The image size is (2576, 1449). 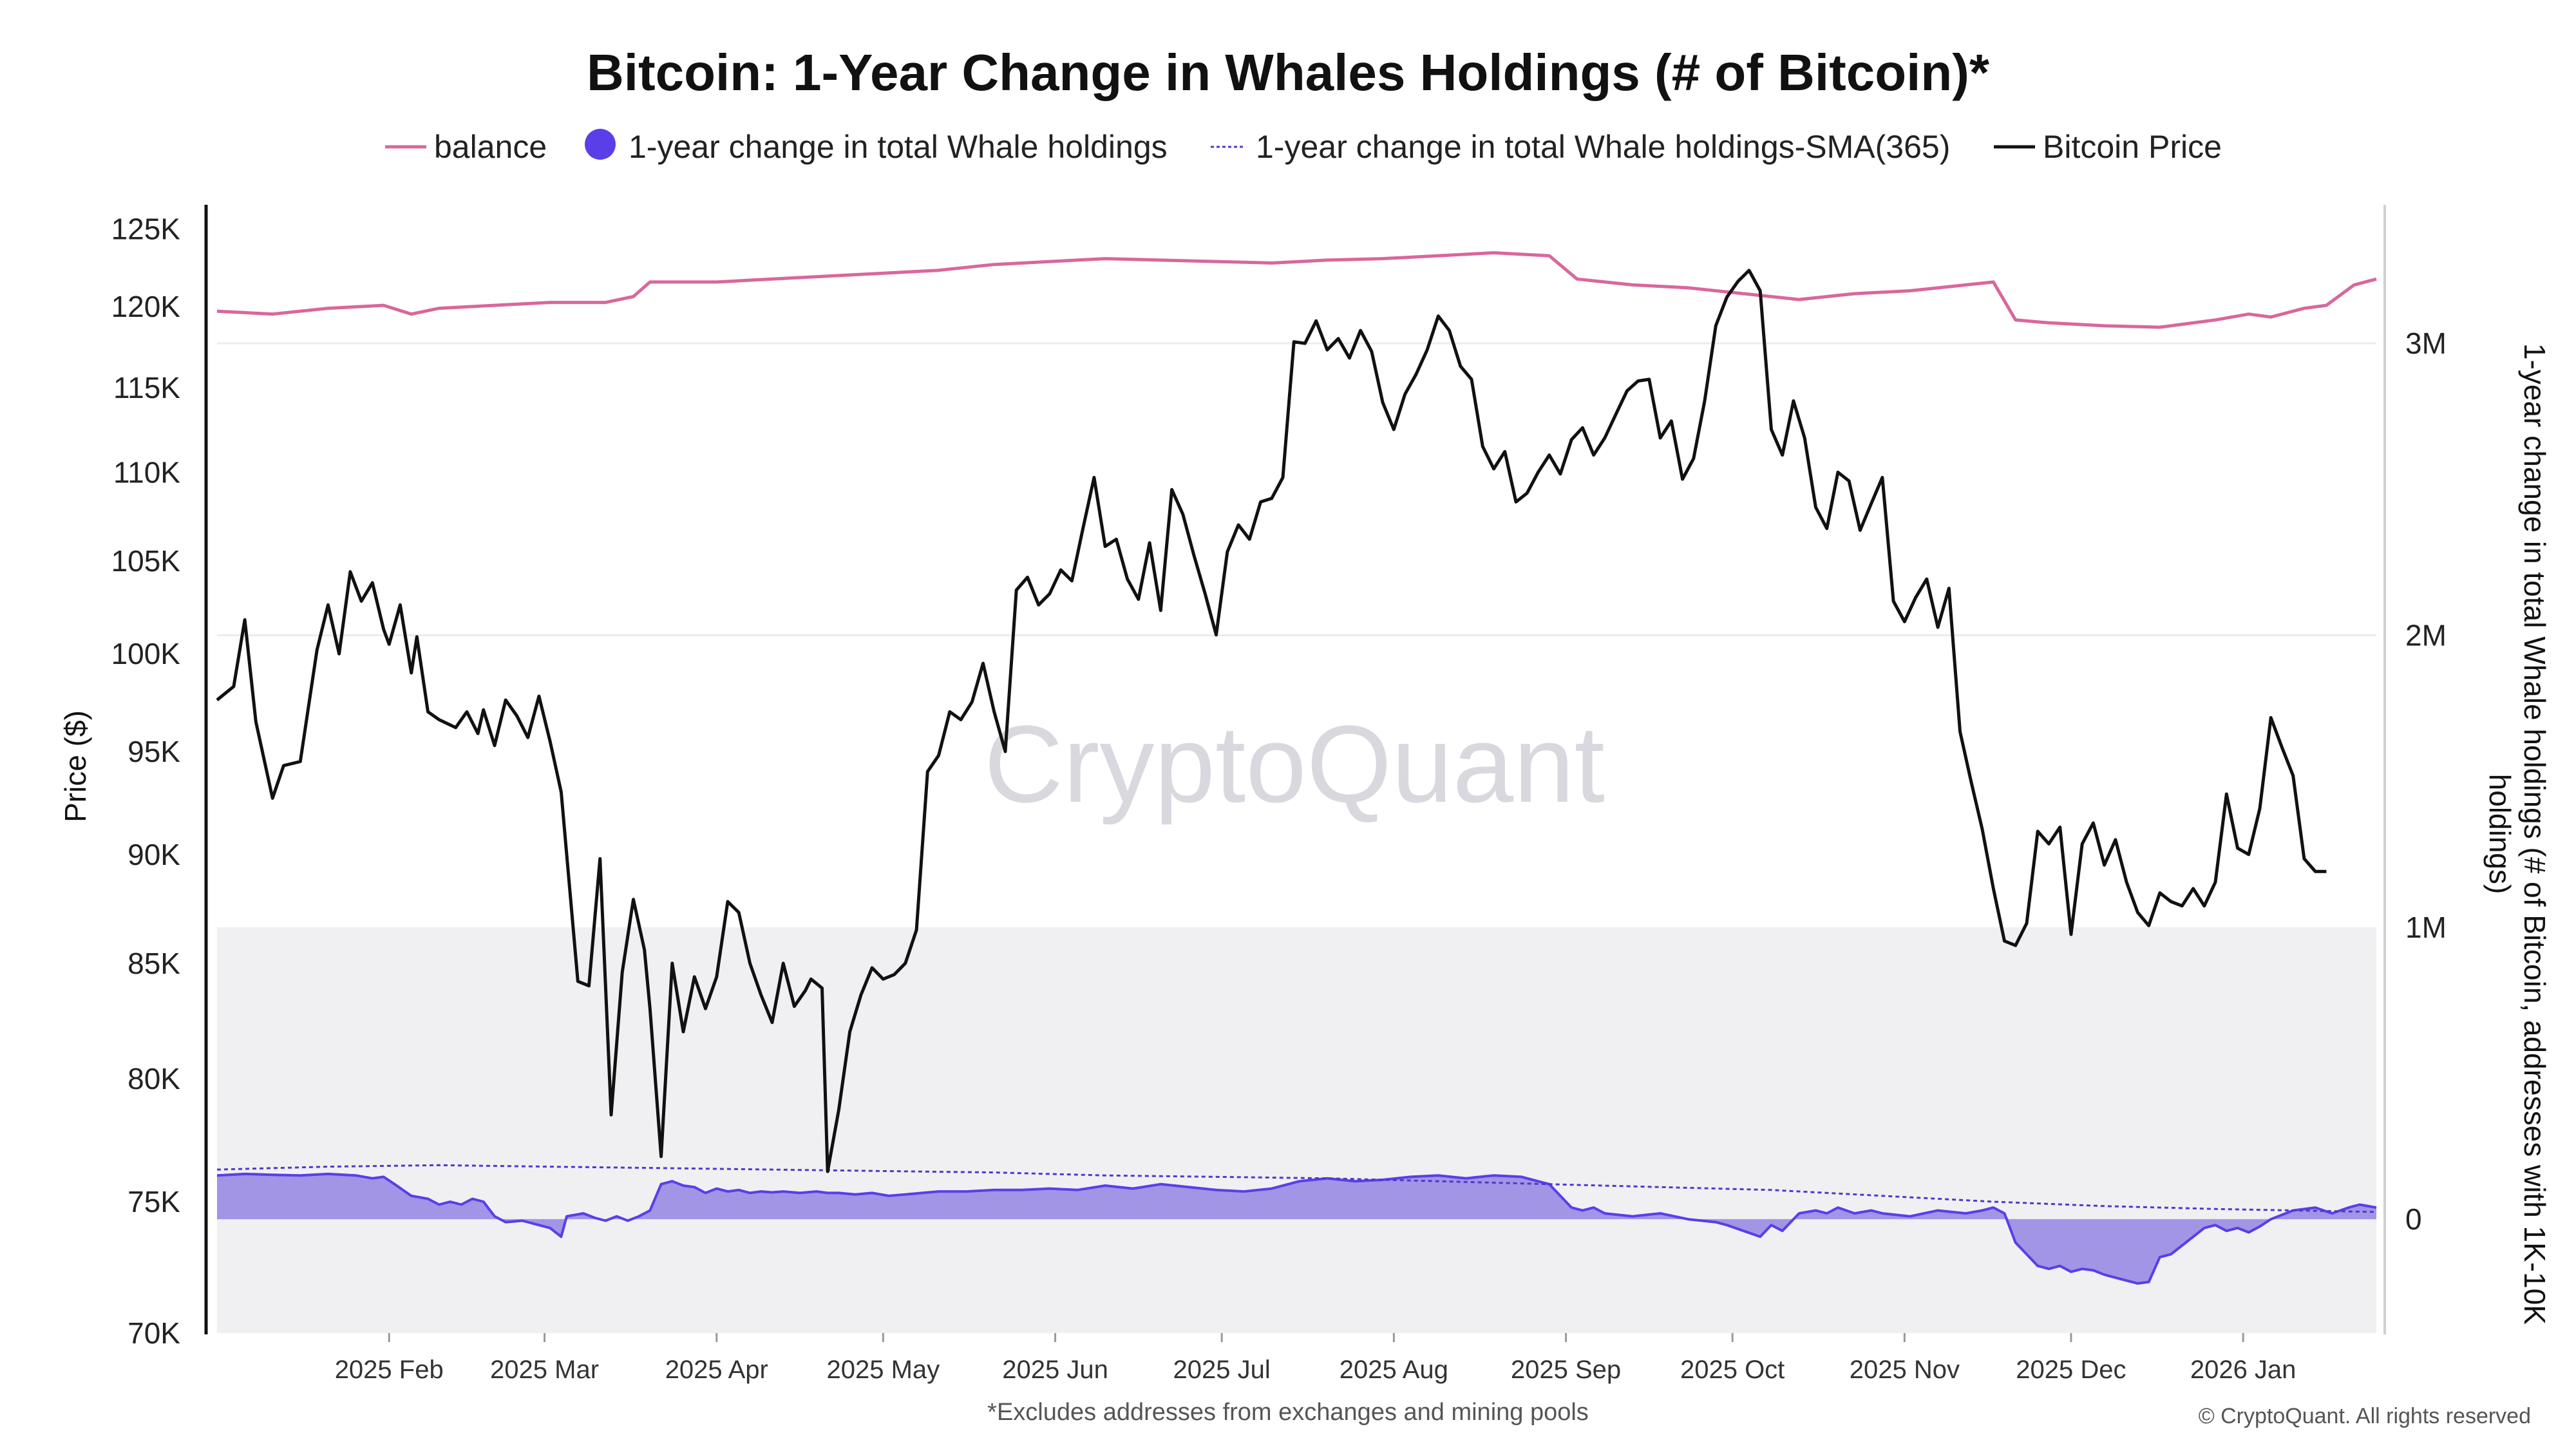 What do you see at coordinates (154, 1078) in the screenshot?
I see `left-tick-label: 80K` at bounding box center [154, 1078].